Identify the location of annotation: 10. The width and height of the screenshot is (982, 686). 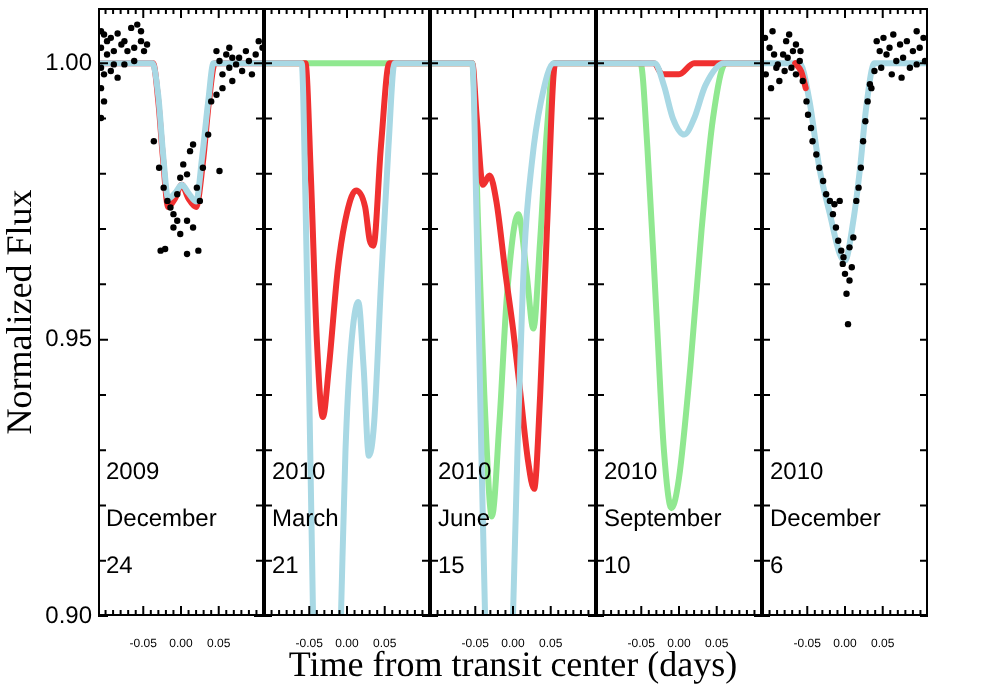
(618, 564).